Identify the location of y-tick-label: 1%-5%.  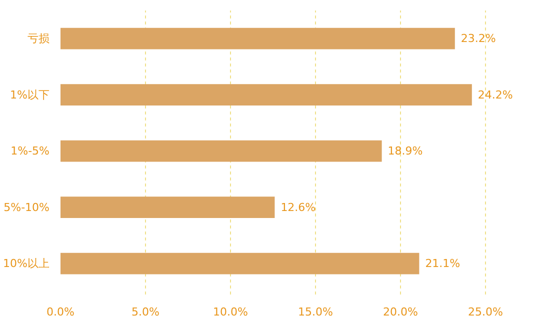
(30, 151).